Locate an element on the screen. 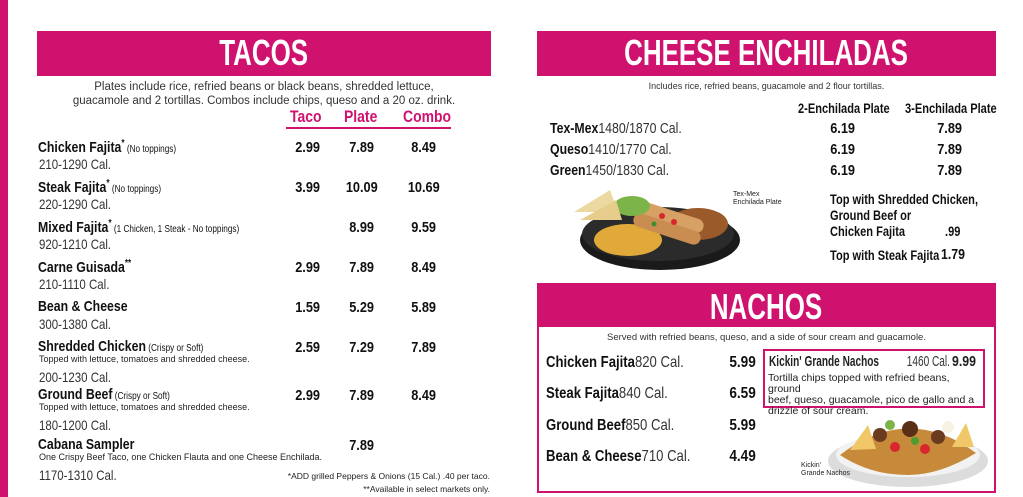 The width and height of the screenshot is (1023, 497). nacho-row: Steak Fajita 840 Cal. is located at coordinates (620, 394).